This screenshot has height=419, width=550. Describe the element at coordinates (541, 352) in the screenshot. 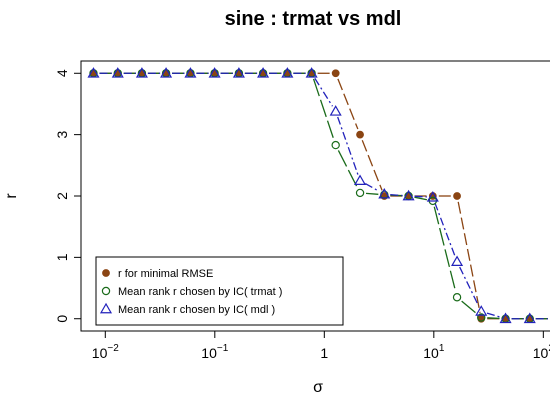

I see `x-tick-label: 10²` at that location.